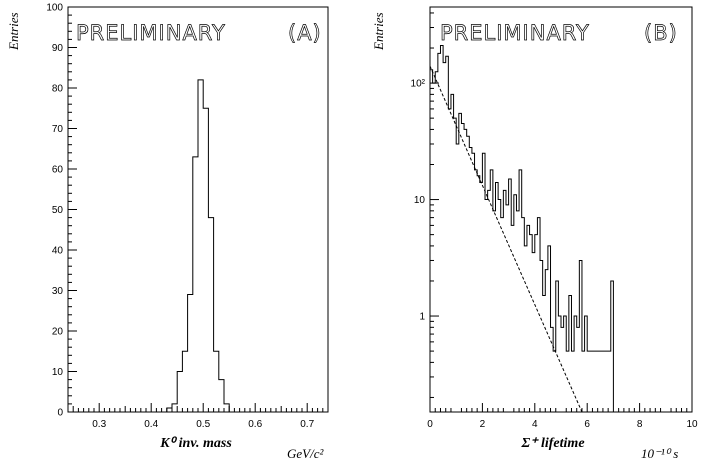  I want to click on panel-a-xlabel: K⁰ inv. mass, so click(195, 443).